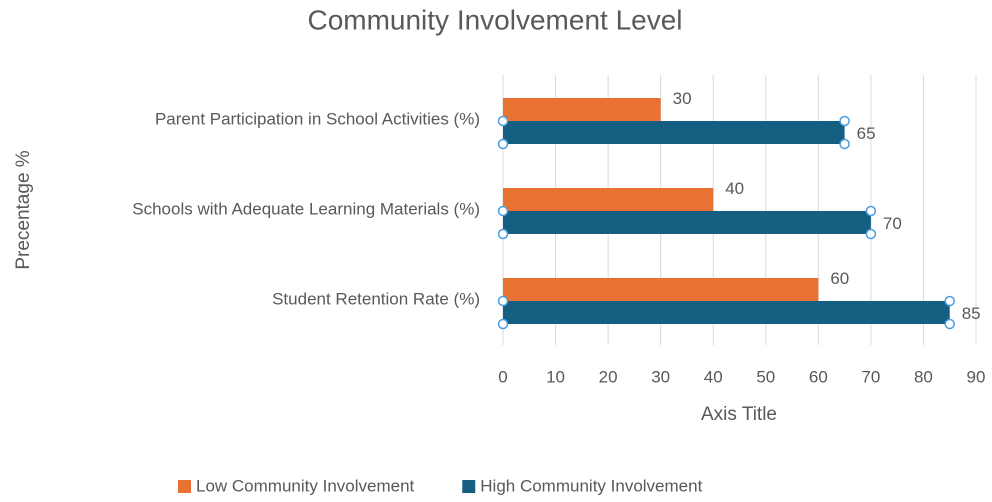  What do you see at coordinates (608, 376) in the screenshot?
I see `x-tick-label: 20` at bounding box center [608, 376].